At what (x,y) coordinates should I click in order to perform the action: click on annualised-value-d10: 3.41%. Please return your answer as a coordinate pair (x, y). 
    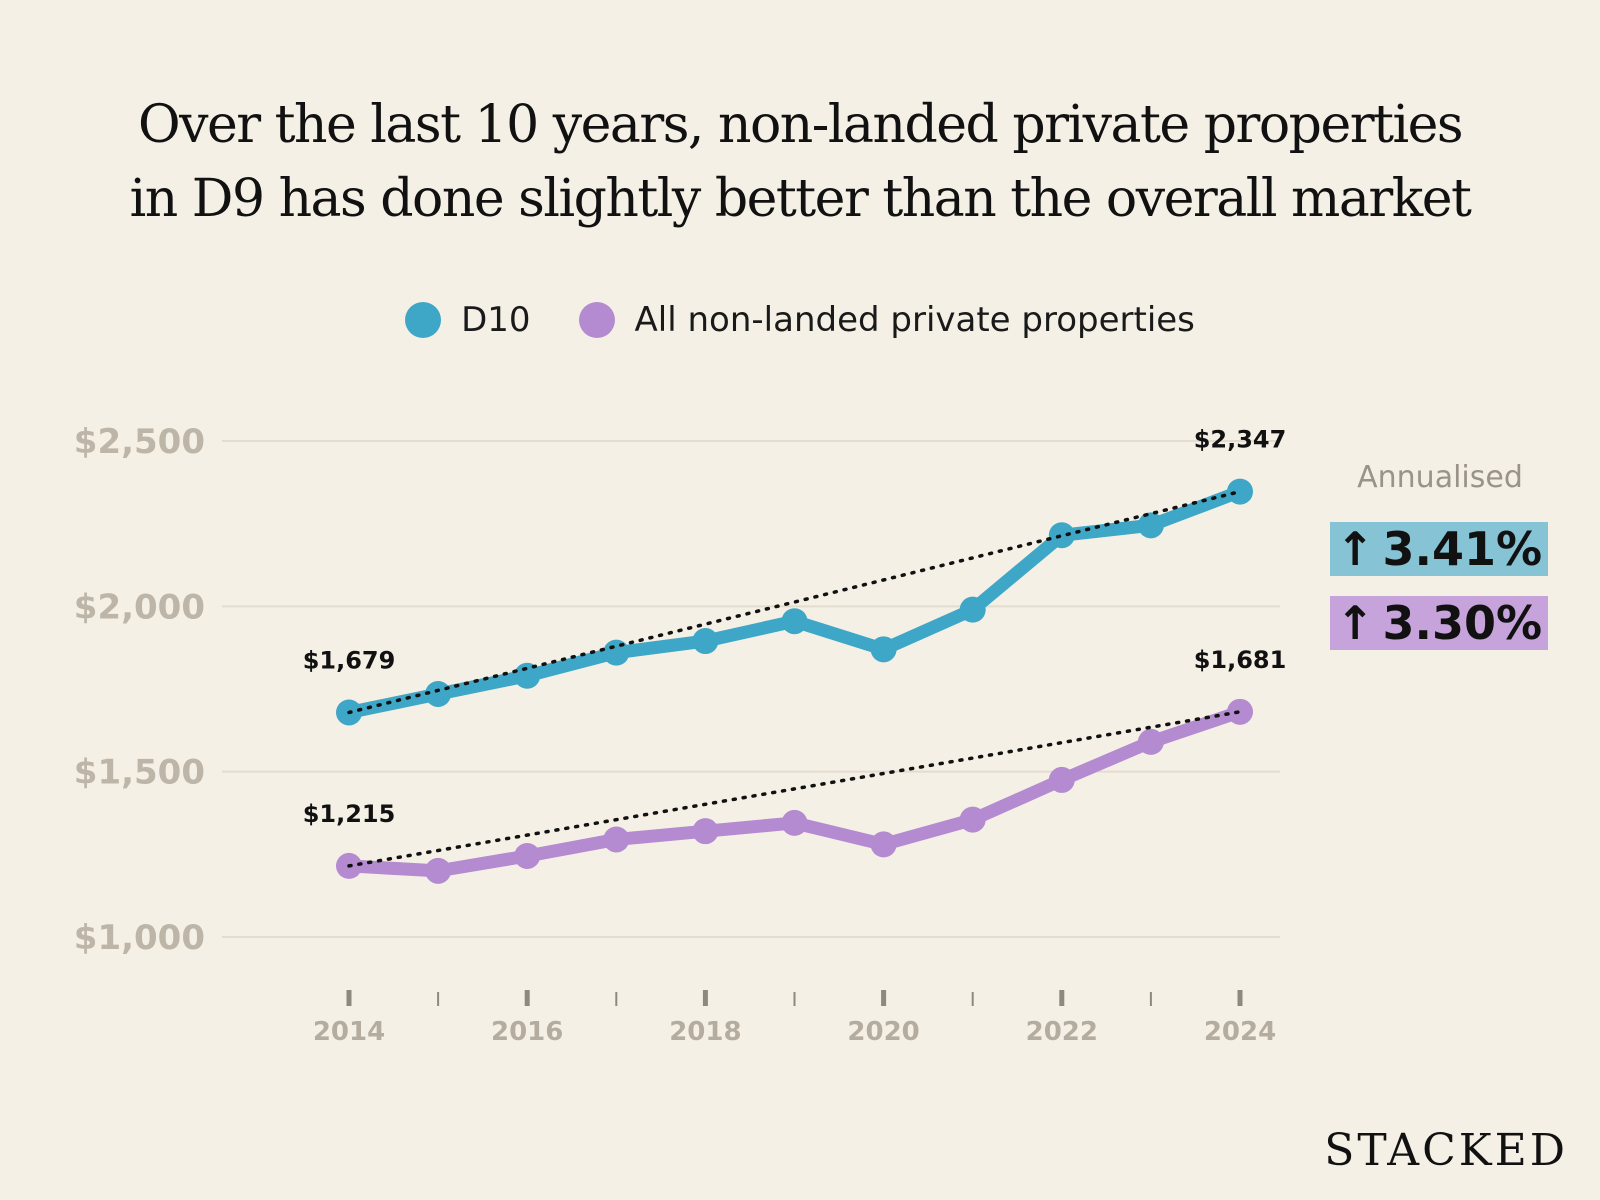
    Looking at the image, I should click on (1462, 549).